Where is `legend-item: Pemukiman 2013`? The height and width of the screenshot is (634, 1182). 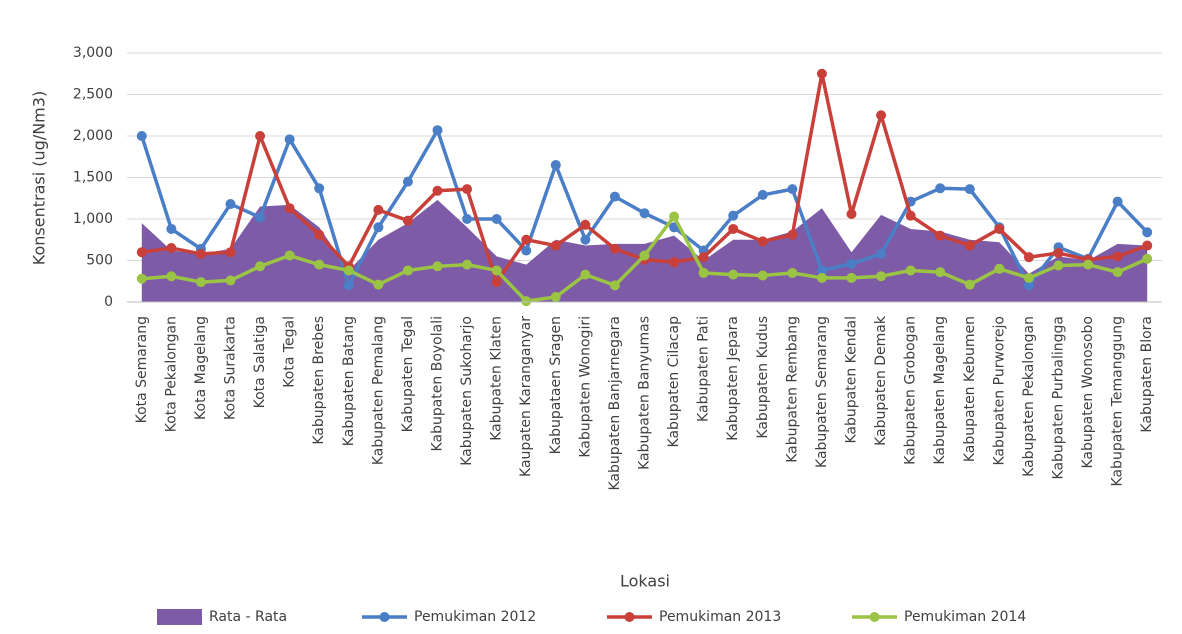 legend-item: Pemukiman 2013 is located at coordinates (694, 617).